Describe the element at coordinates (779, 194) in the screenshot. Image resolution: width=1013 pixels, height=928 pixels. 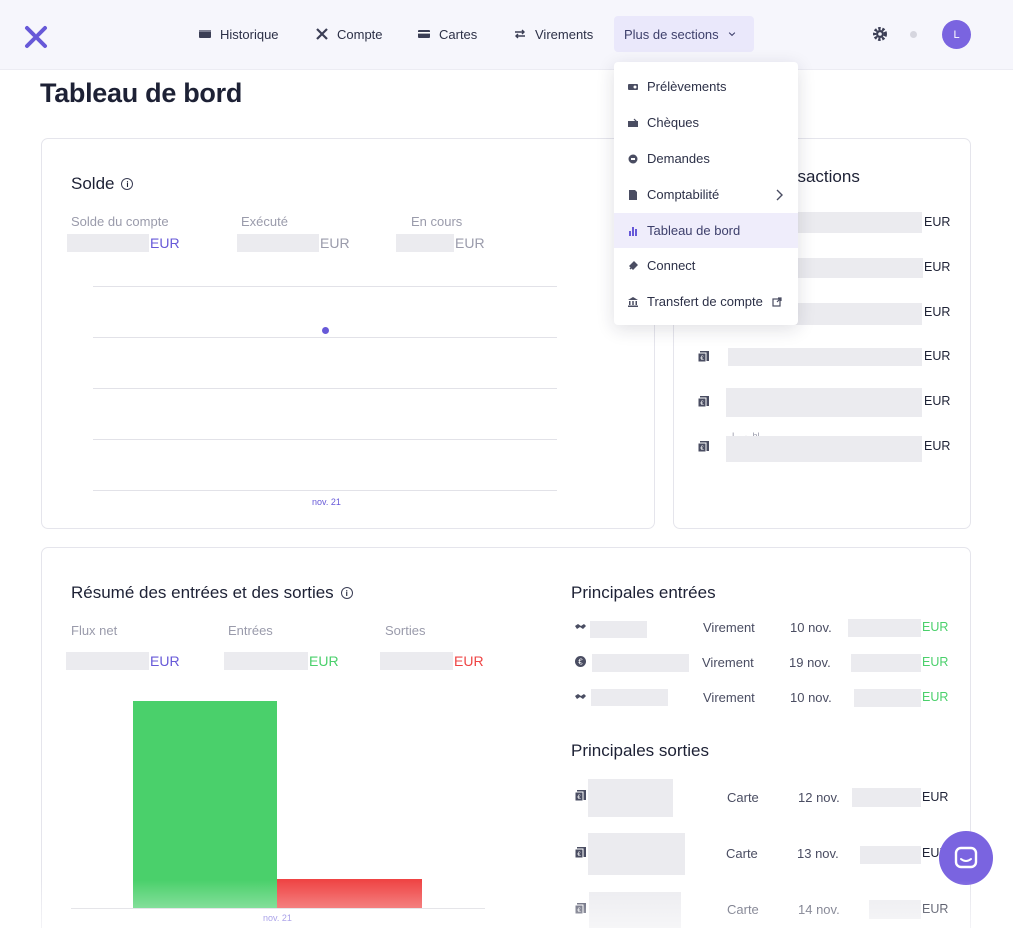
I see `chevron-right-icon` at that location.